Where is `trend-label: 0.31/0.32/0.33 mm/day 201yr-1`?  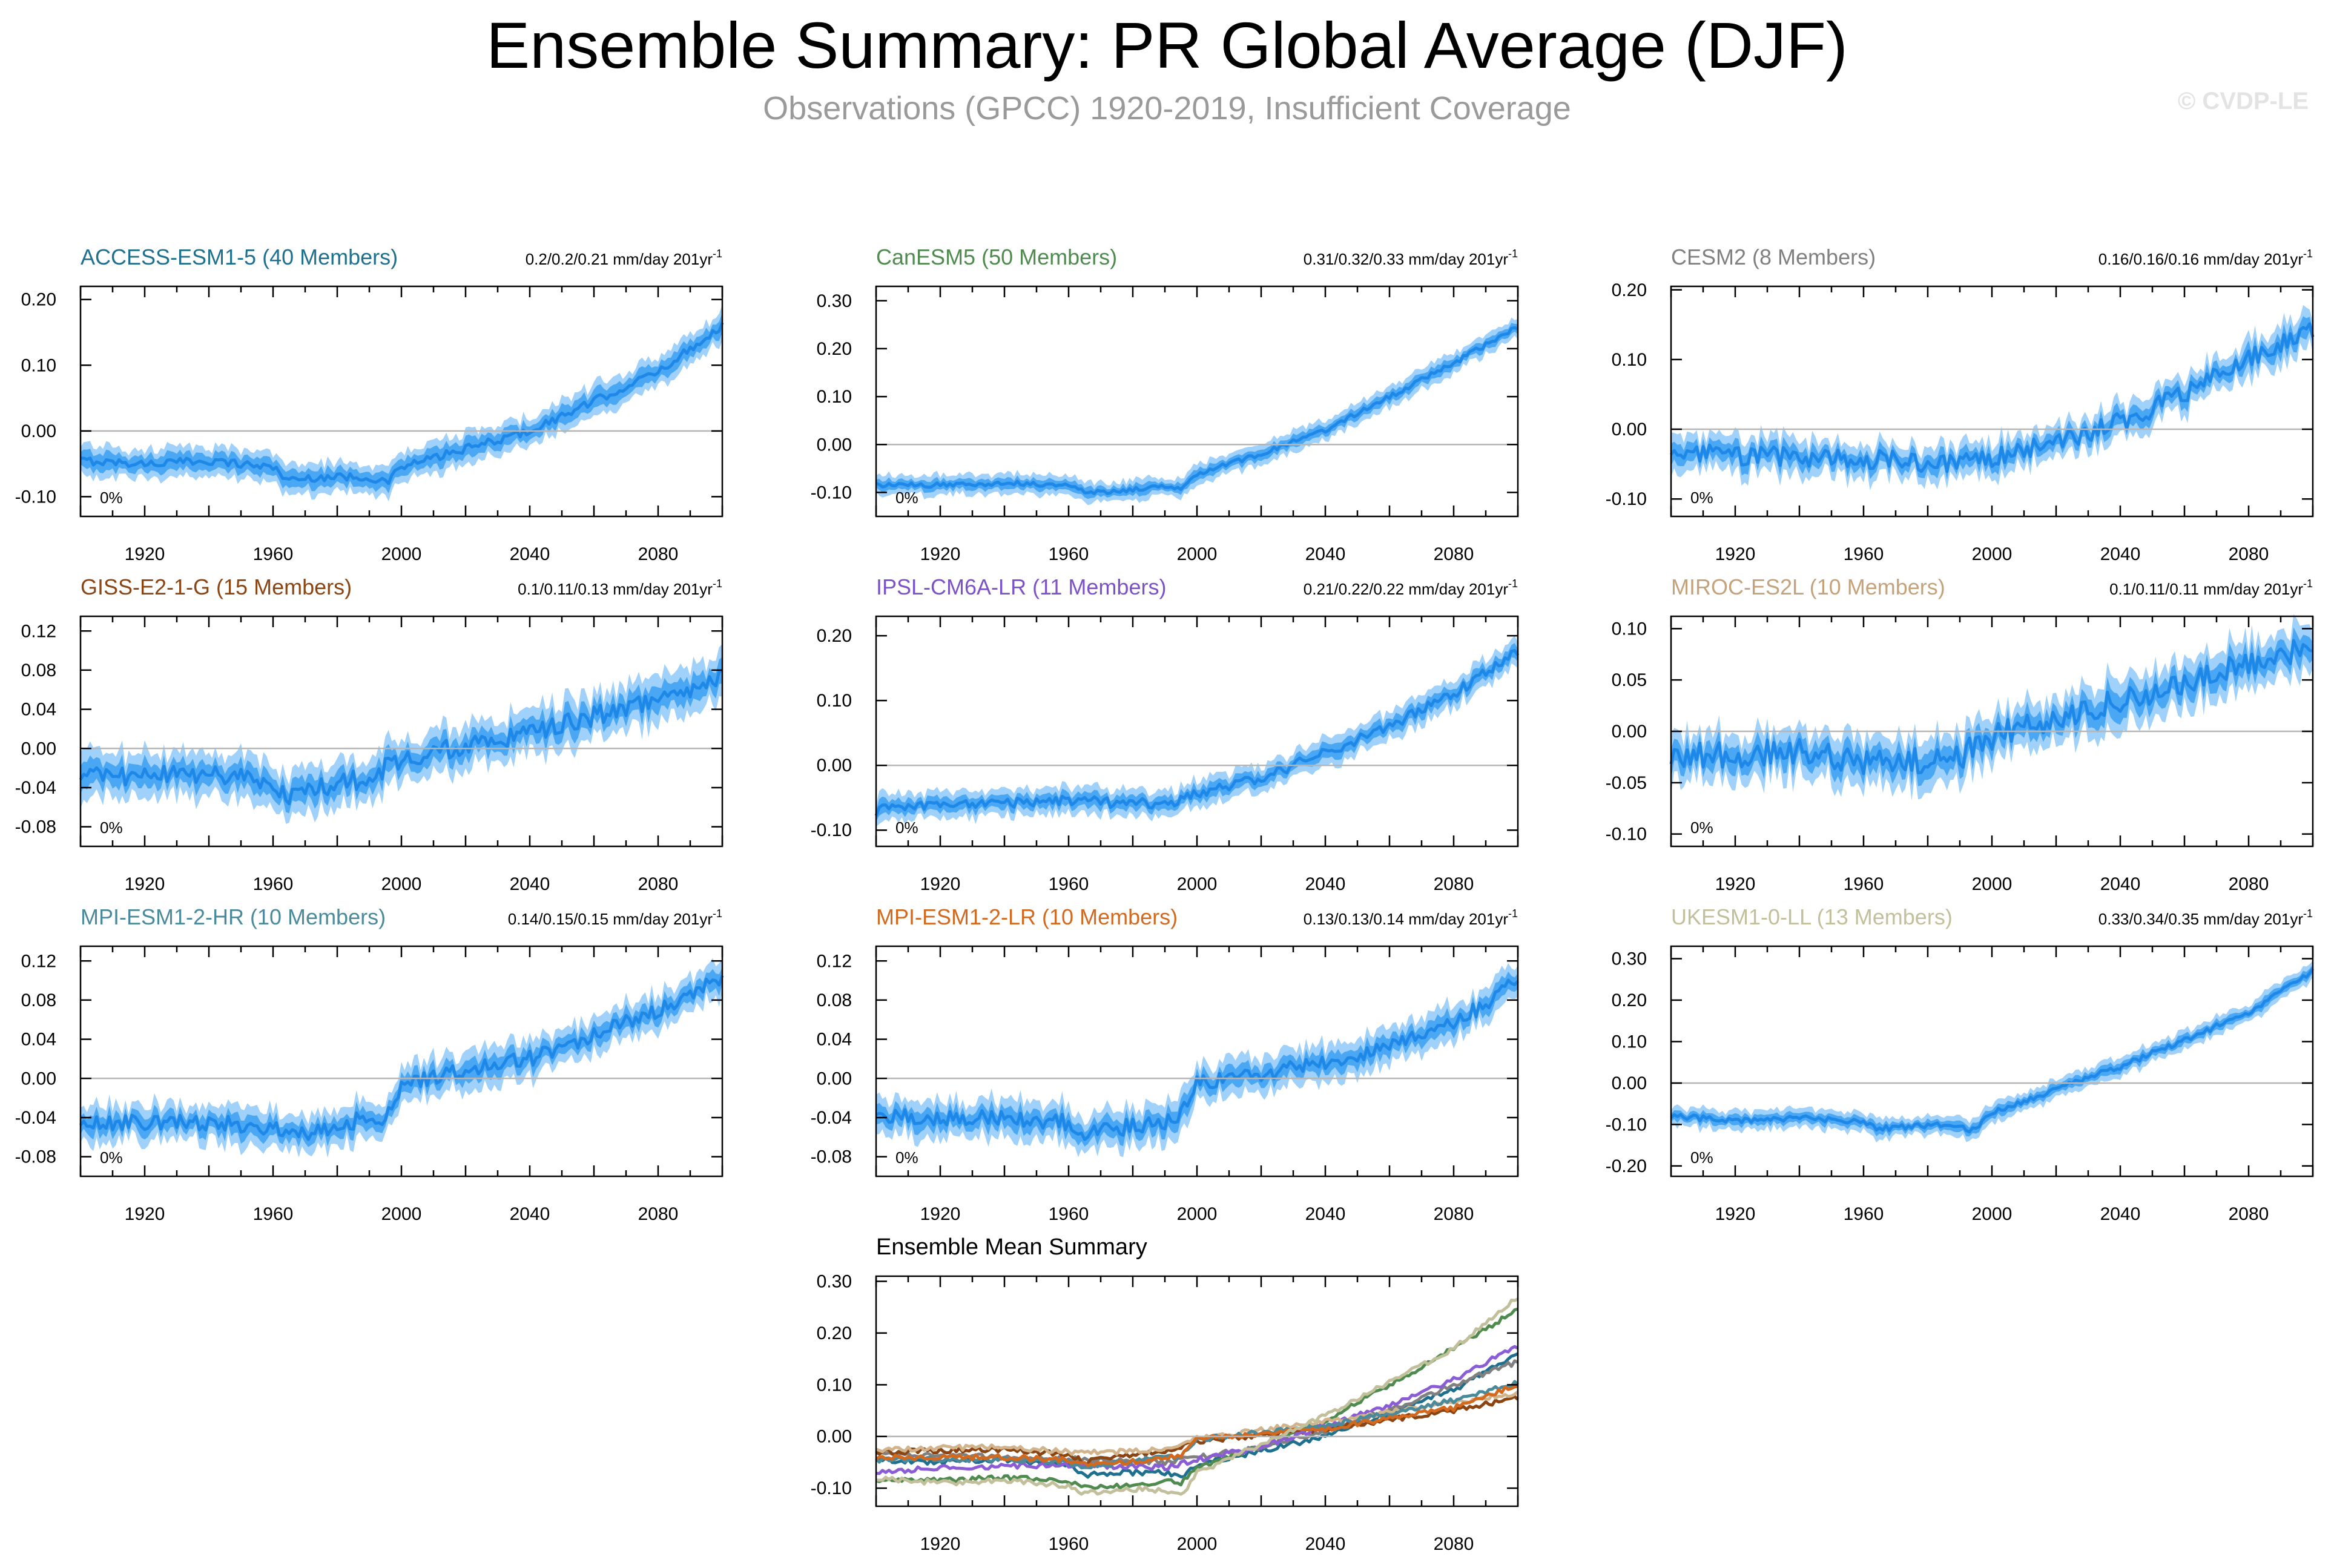
trend-label: 0.31/0.32/0.33 mm/day 201yr-1 is located at coordinates (1411, 258).